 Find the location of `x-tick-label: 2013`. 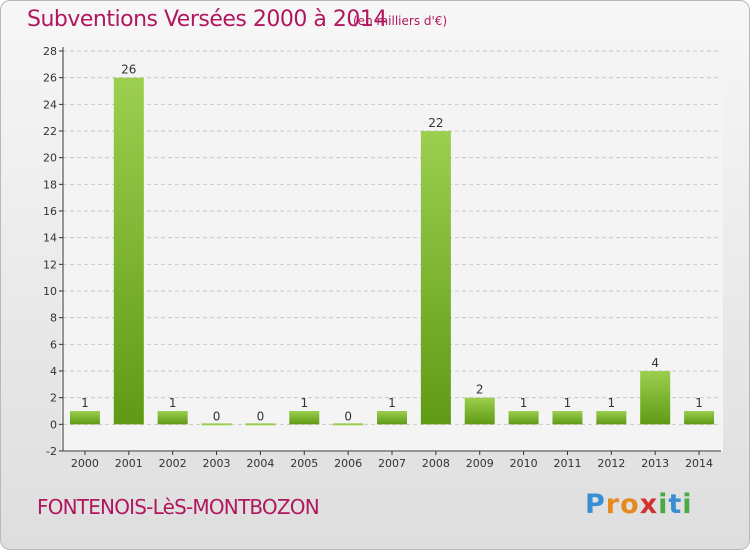

x-tick-label: 2013 is located at coordinates (655, 463).